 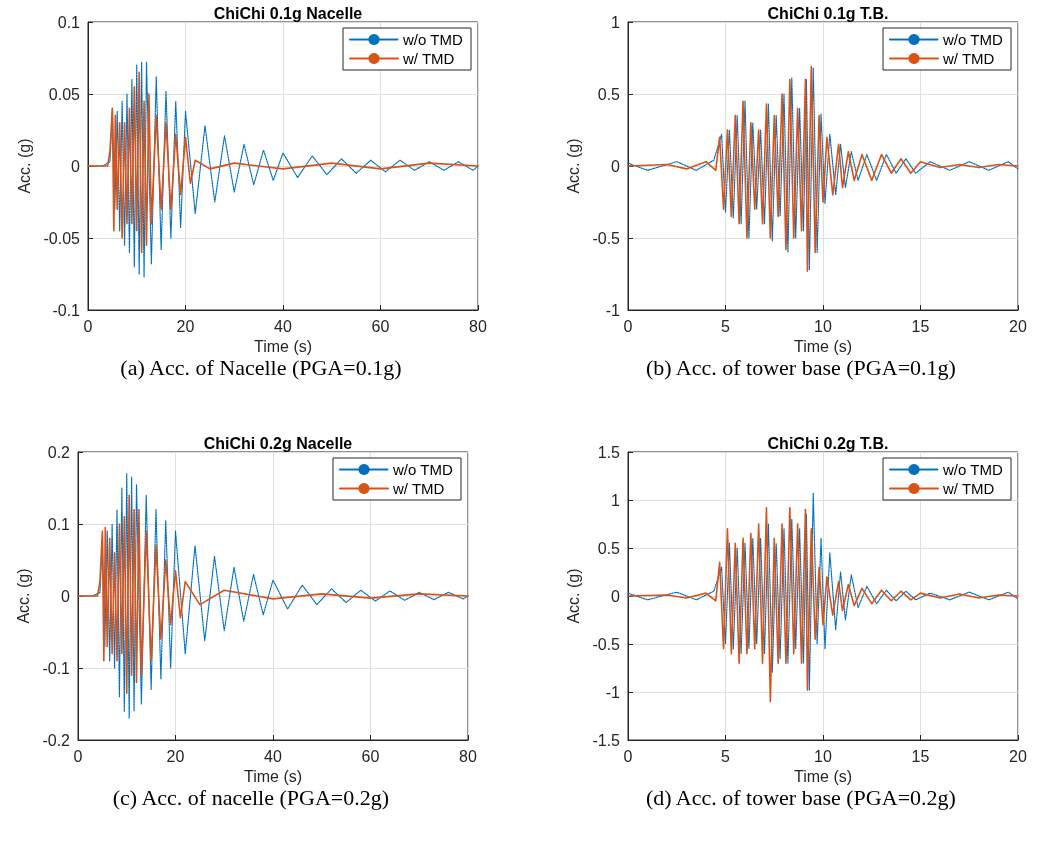 What do you see at coordinates (278, 443) in the screenshot?
I see `chart-title: ChiChi 0.2g Nacelle` at bounding box center [278, 443].